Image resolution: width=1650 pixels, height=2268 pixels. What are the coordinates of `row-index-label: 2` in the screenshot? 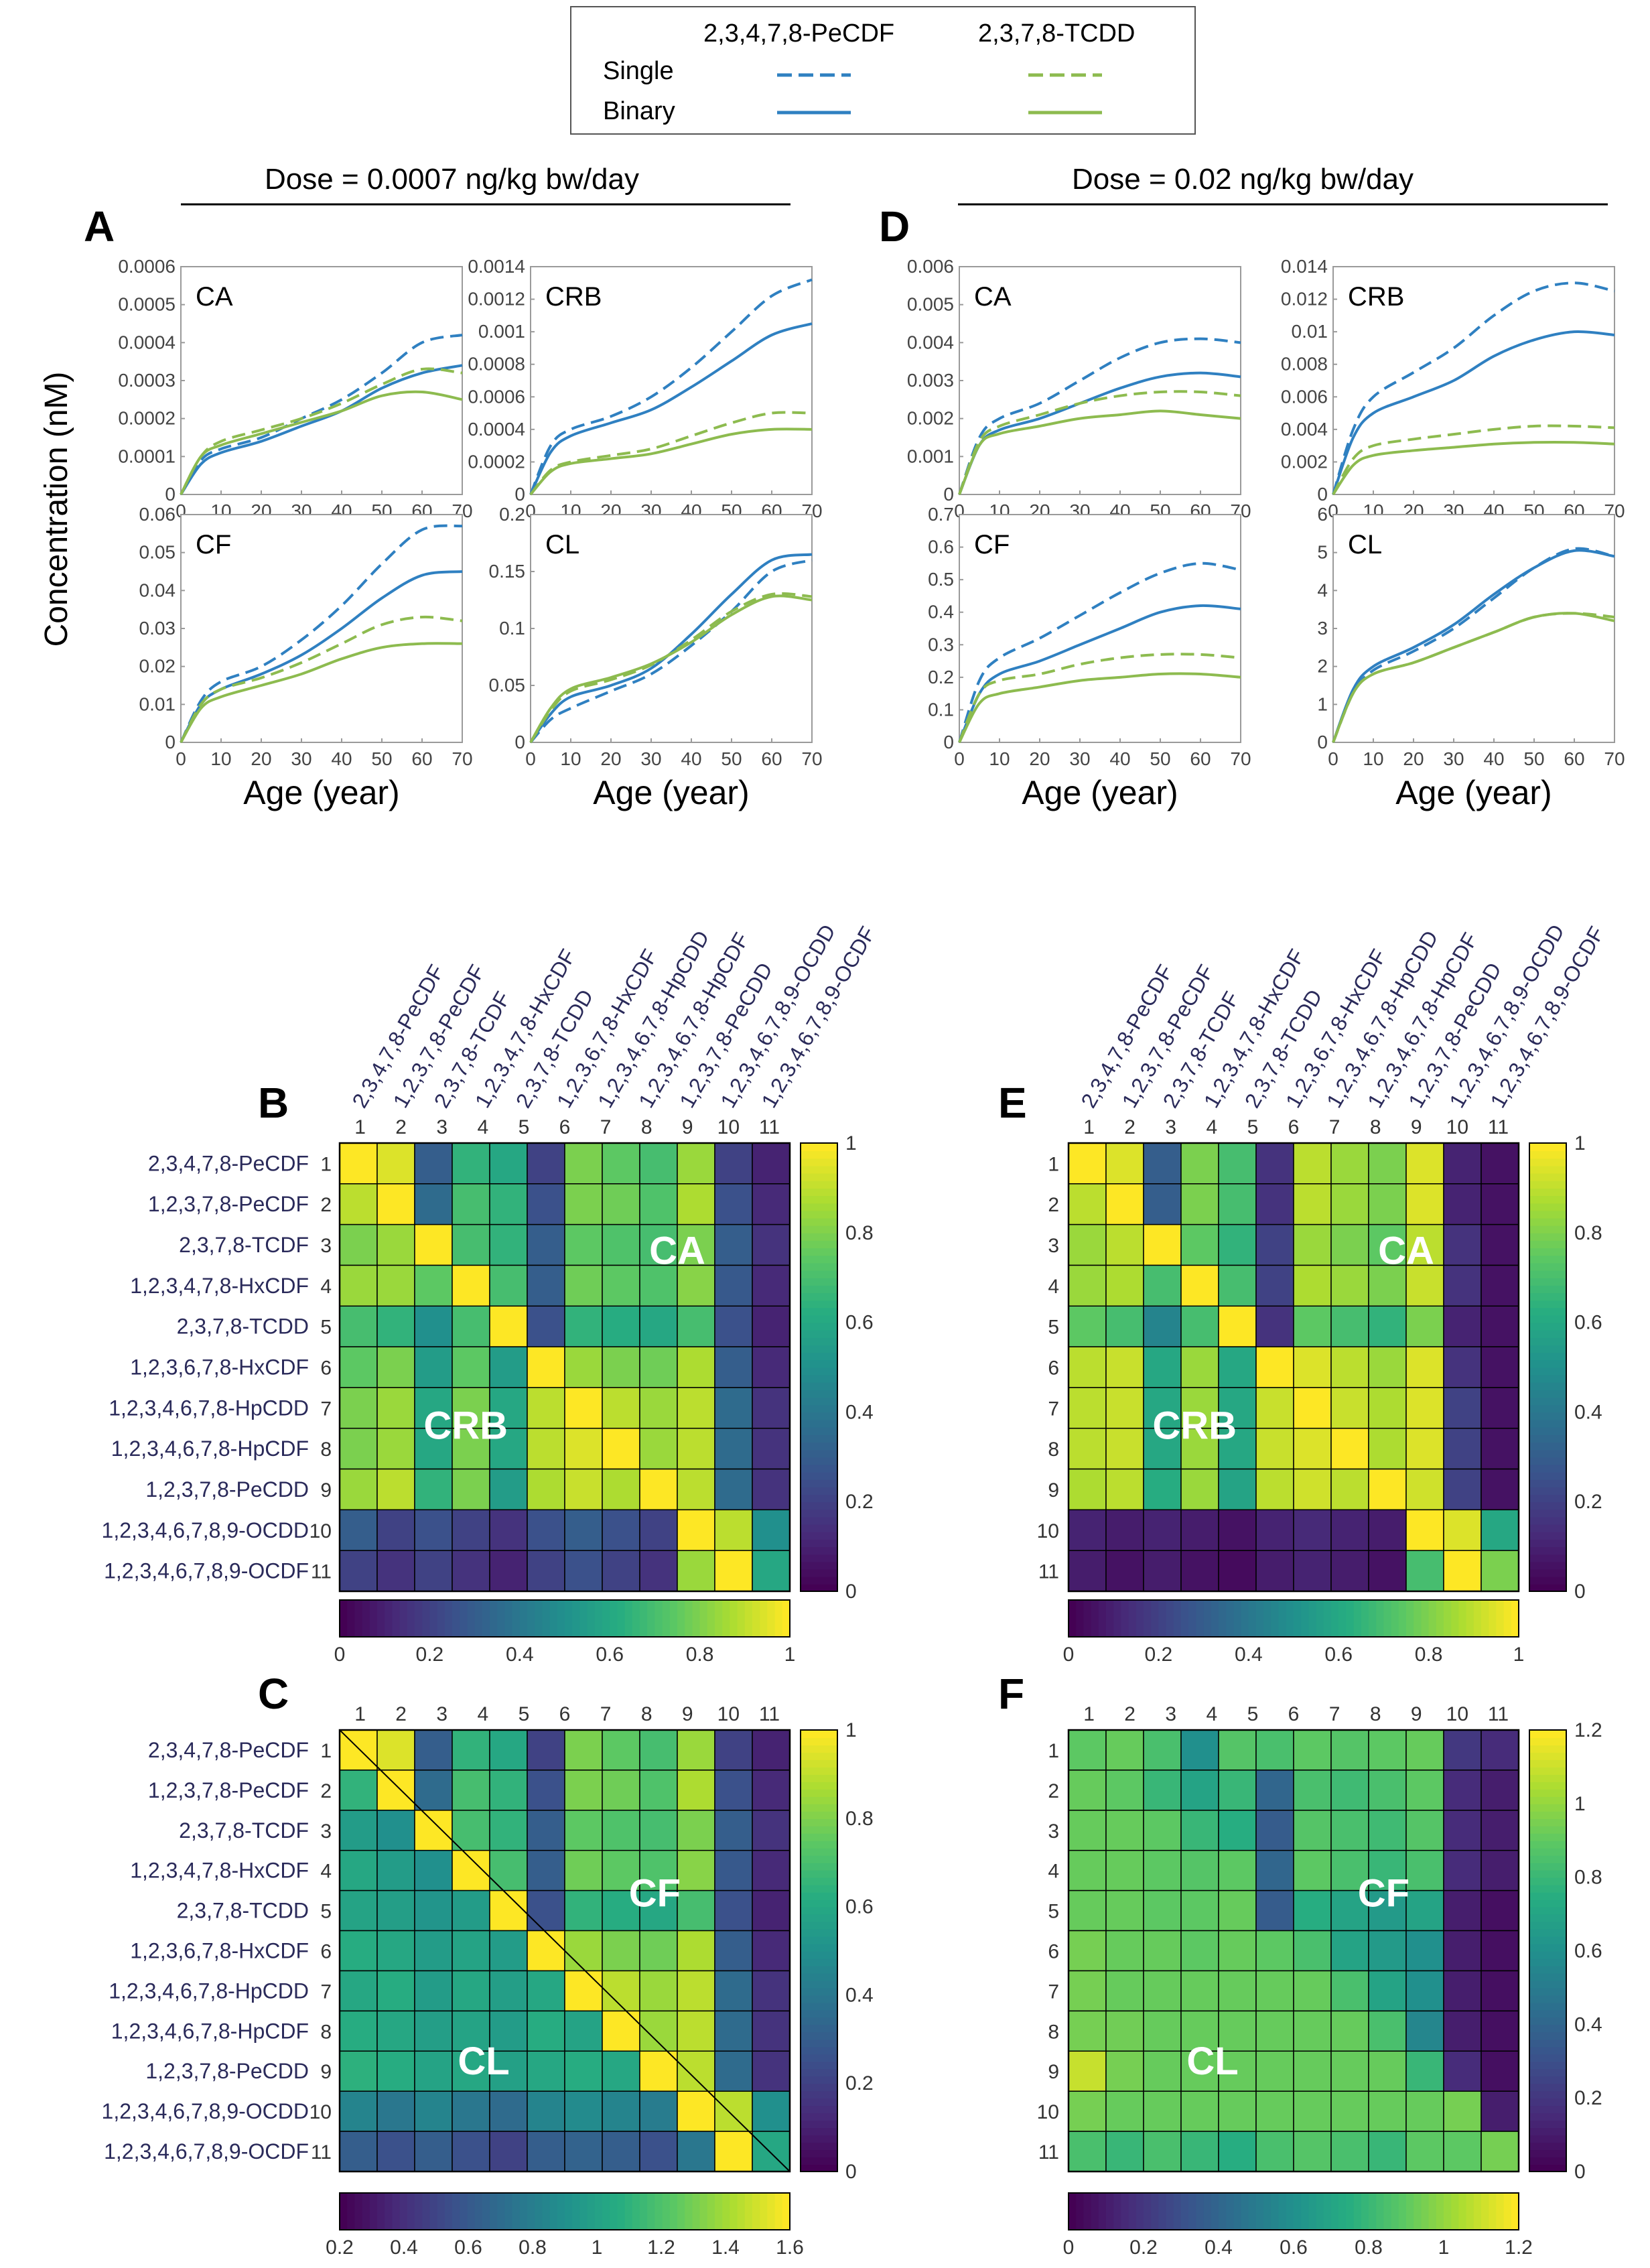 It's located at (1053, 1205).